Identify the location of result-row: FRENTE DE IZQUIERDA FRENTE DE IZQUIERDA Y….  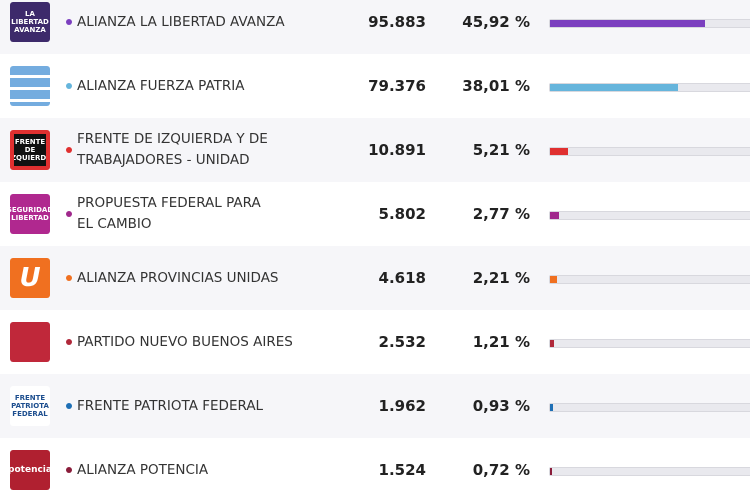
(375, 150).